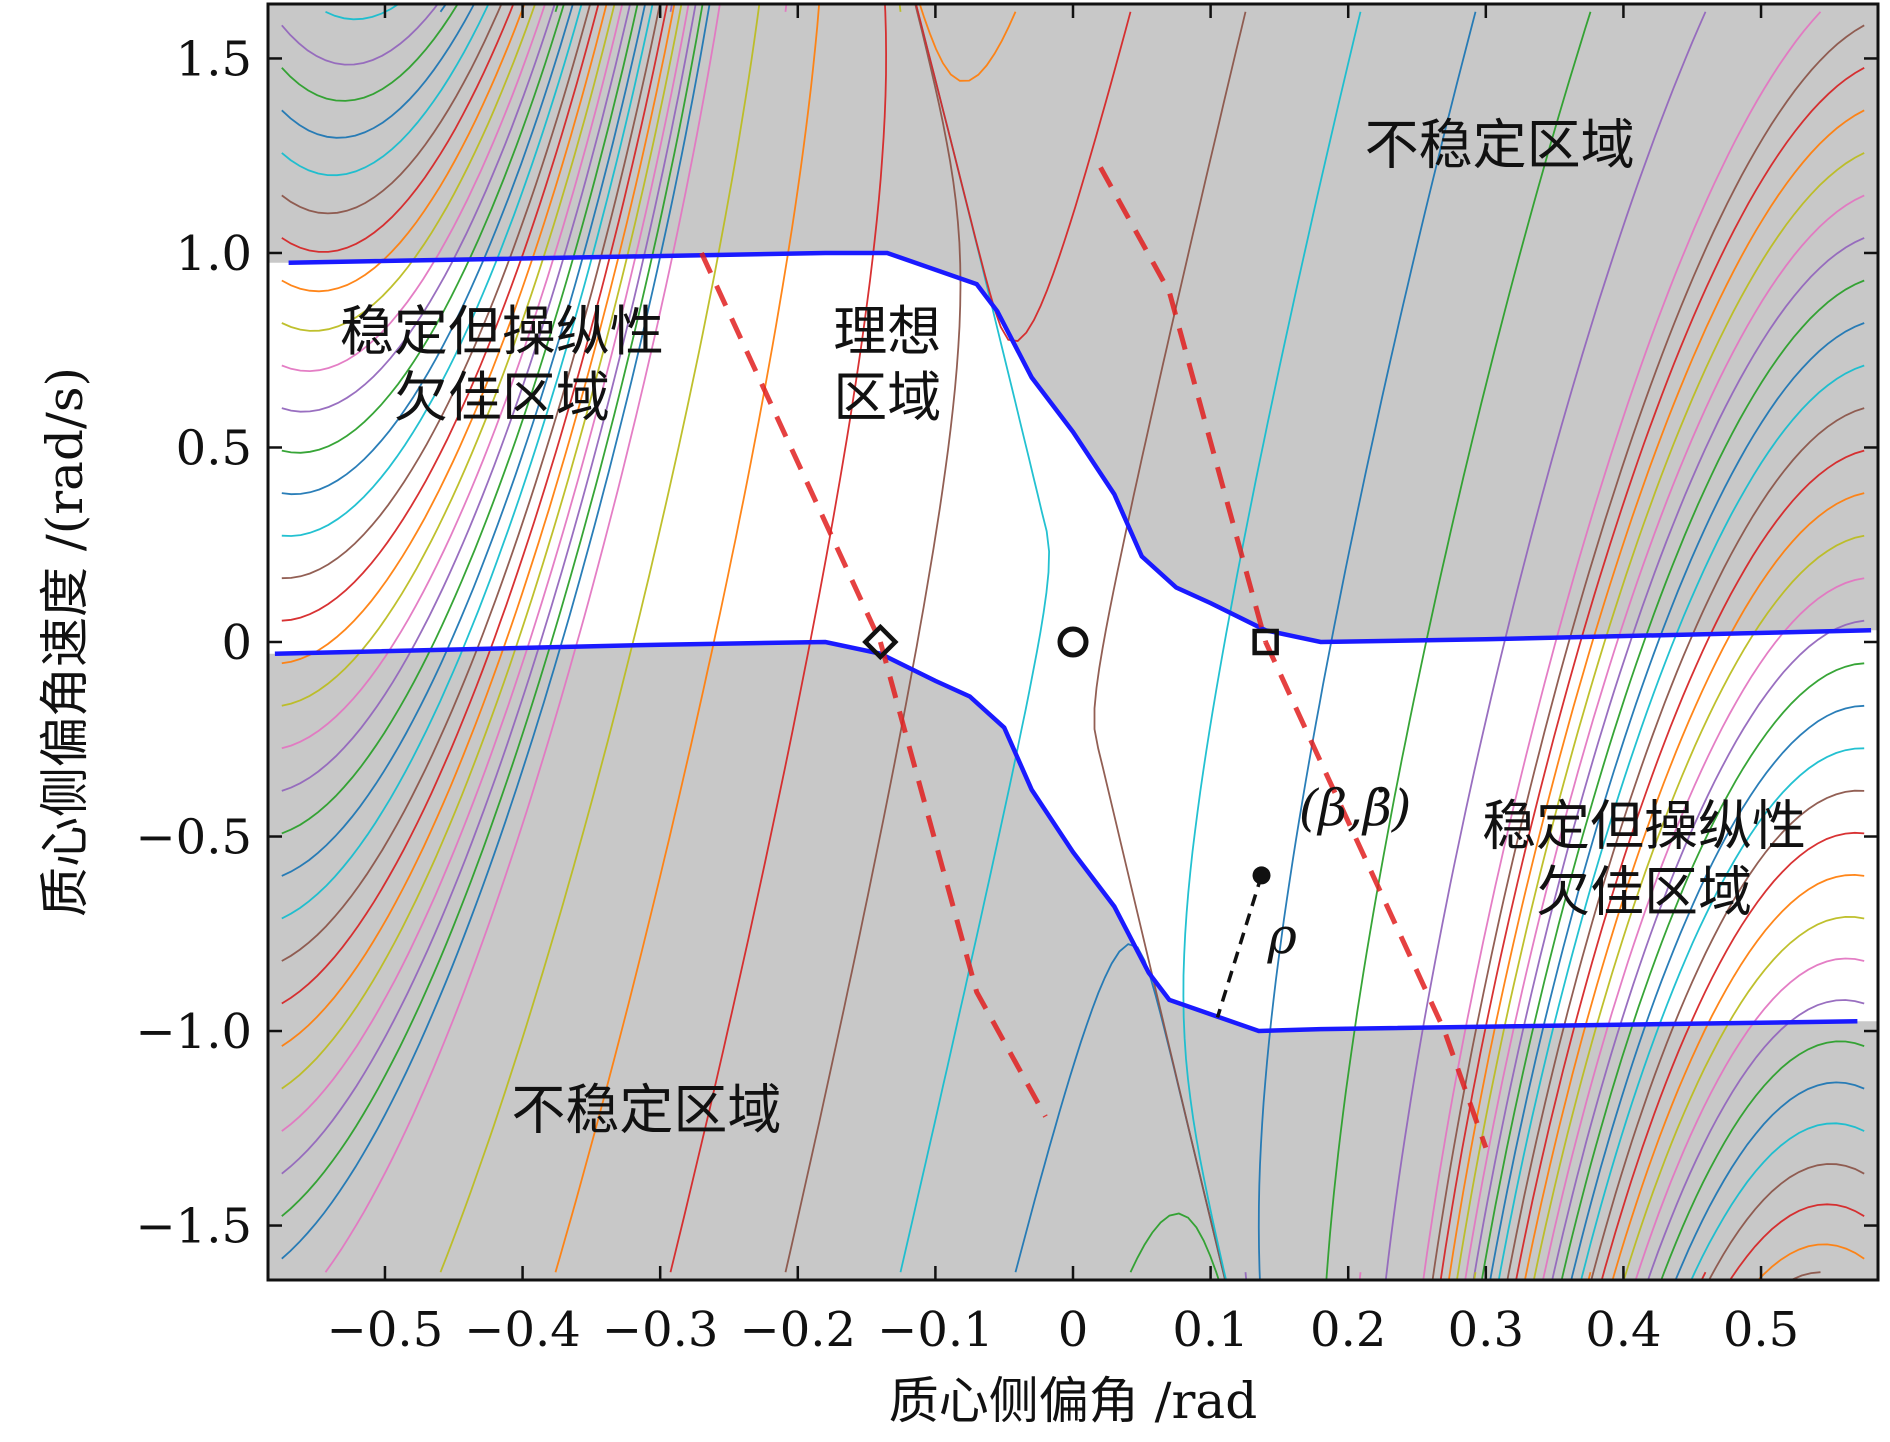  Describe the element at coordinates (214, 254) in the screenshot. I see `y-tick-label: 1.0` at that location.